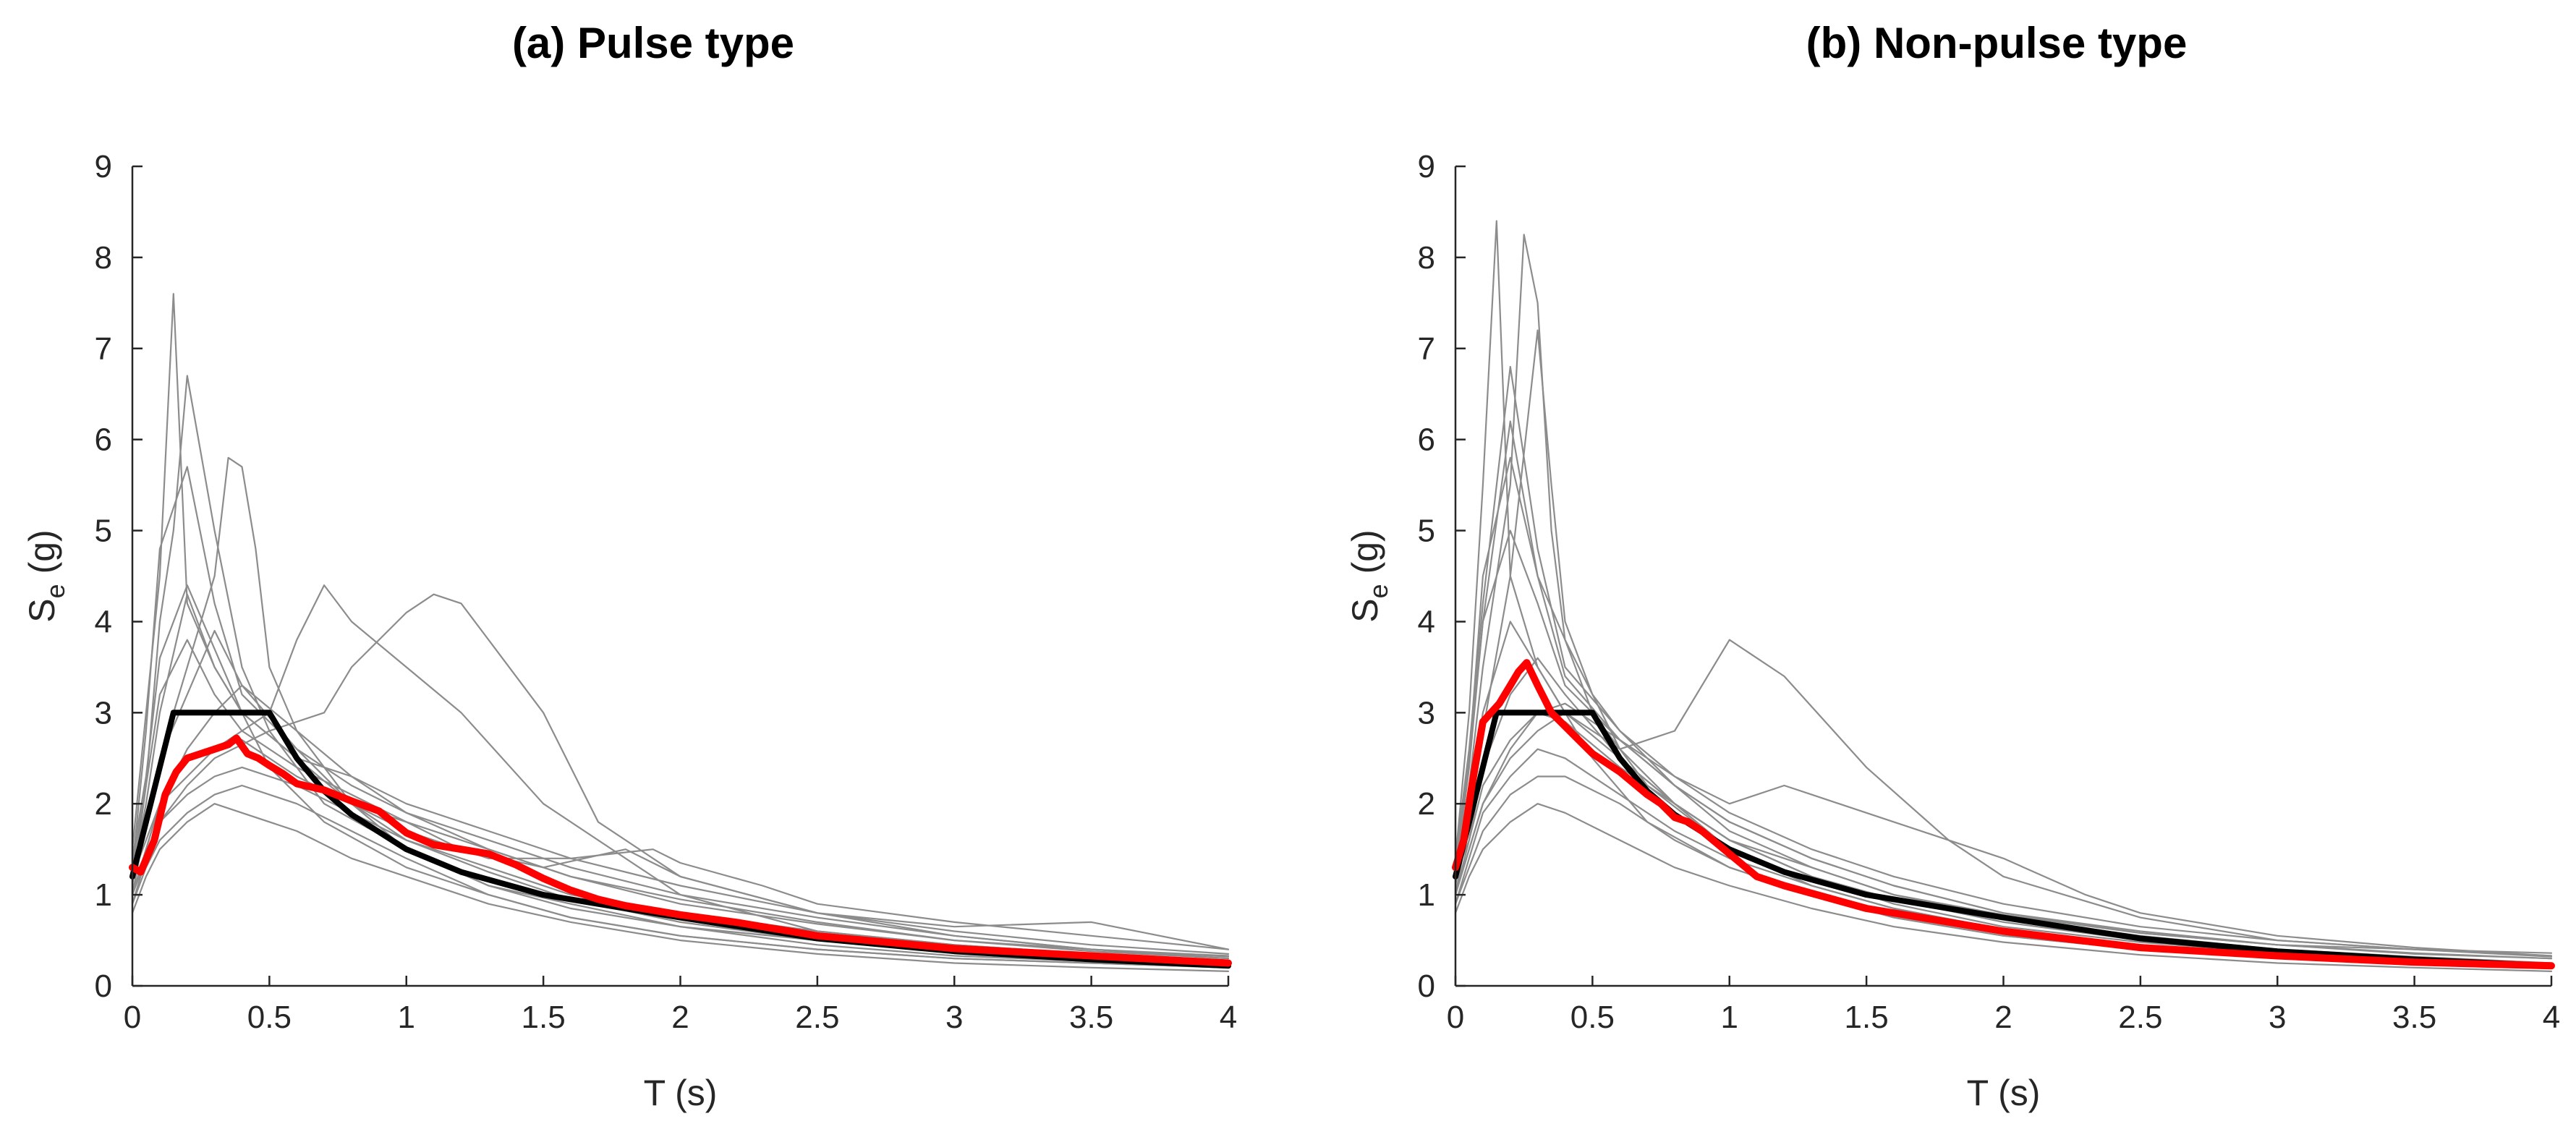 This screenshot has width=2576, height=1124. Describe the element at coordinates (653, 43) in the screenshot. I see `chart-title: (a) Pulse type` at that location.